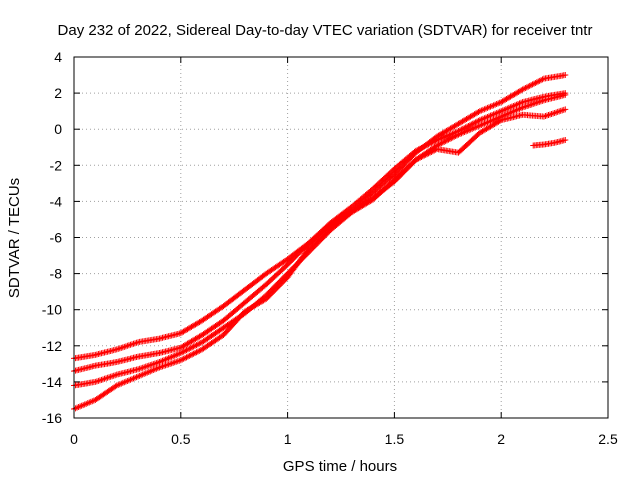 The image size is (640, 480). I want to click on x-axis-label: GPS time / hours, so click(340, 466).